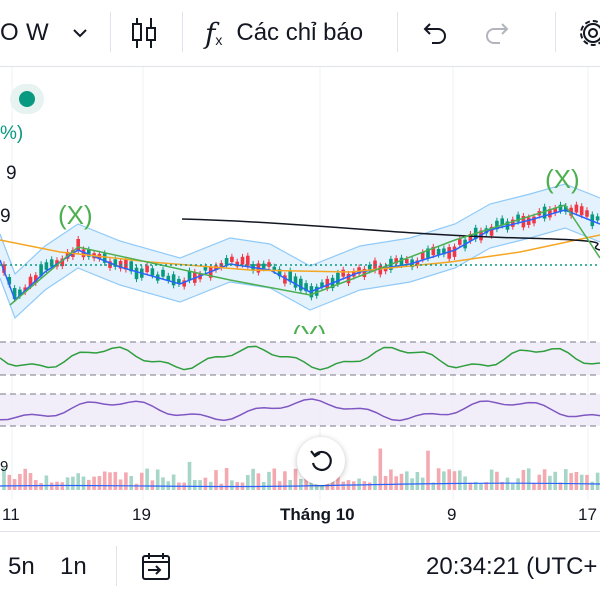 This screenshot has width=600, height=601. Describe the element at coordinates (144, 33) in the screenshot. I see `chart-type-button` at that location.